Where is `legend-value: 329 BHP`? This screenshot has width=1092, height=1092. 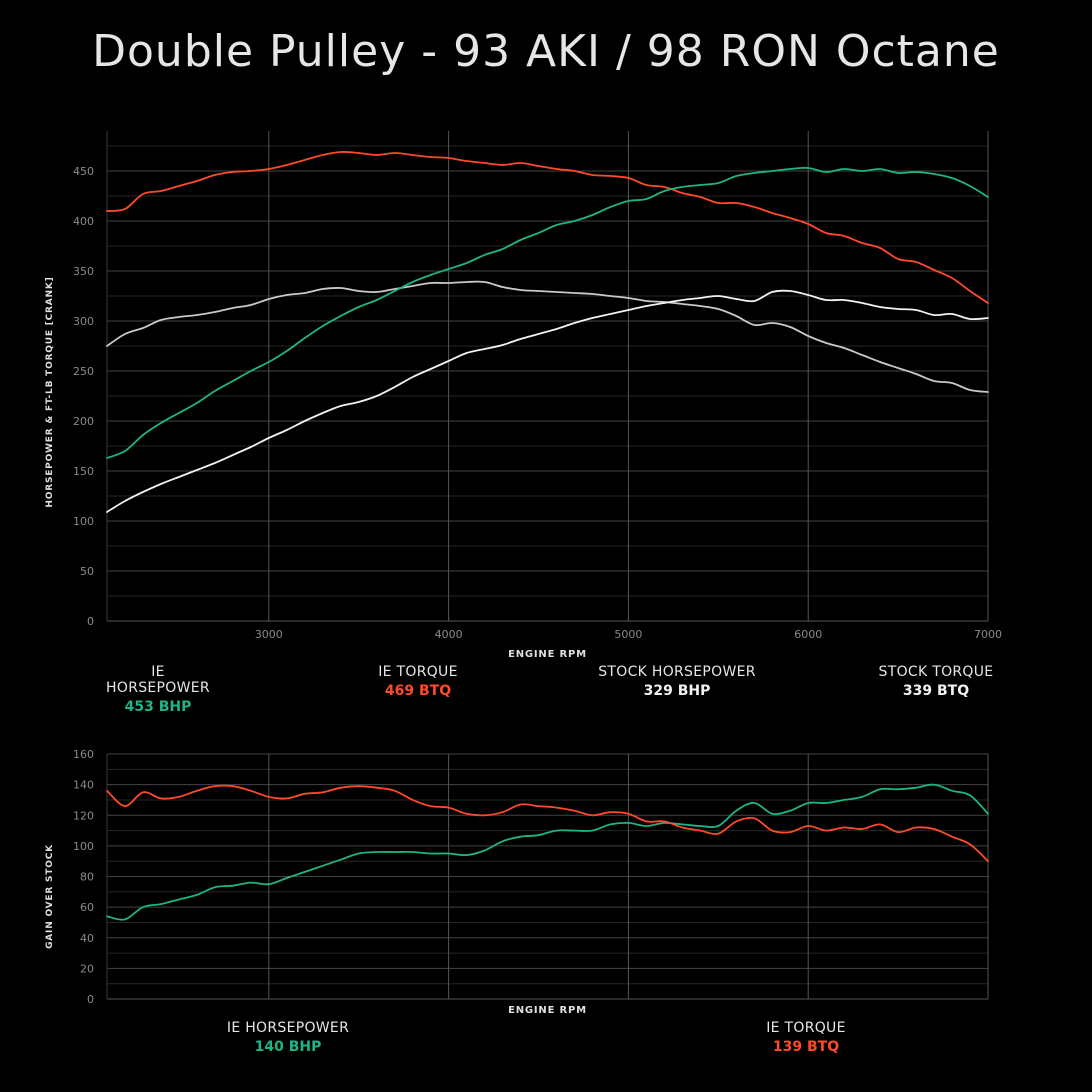
legend-value: 329 BHP is located at coordinates (677, 691).